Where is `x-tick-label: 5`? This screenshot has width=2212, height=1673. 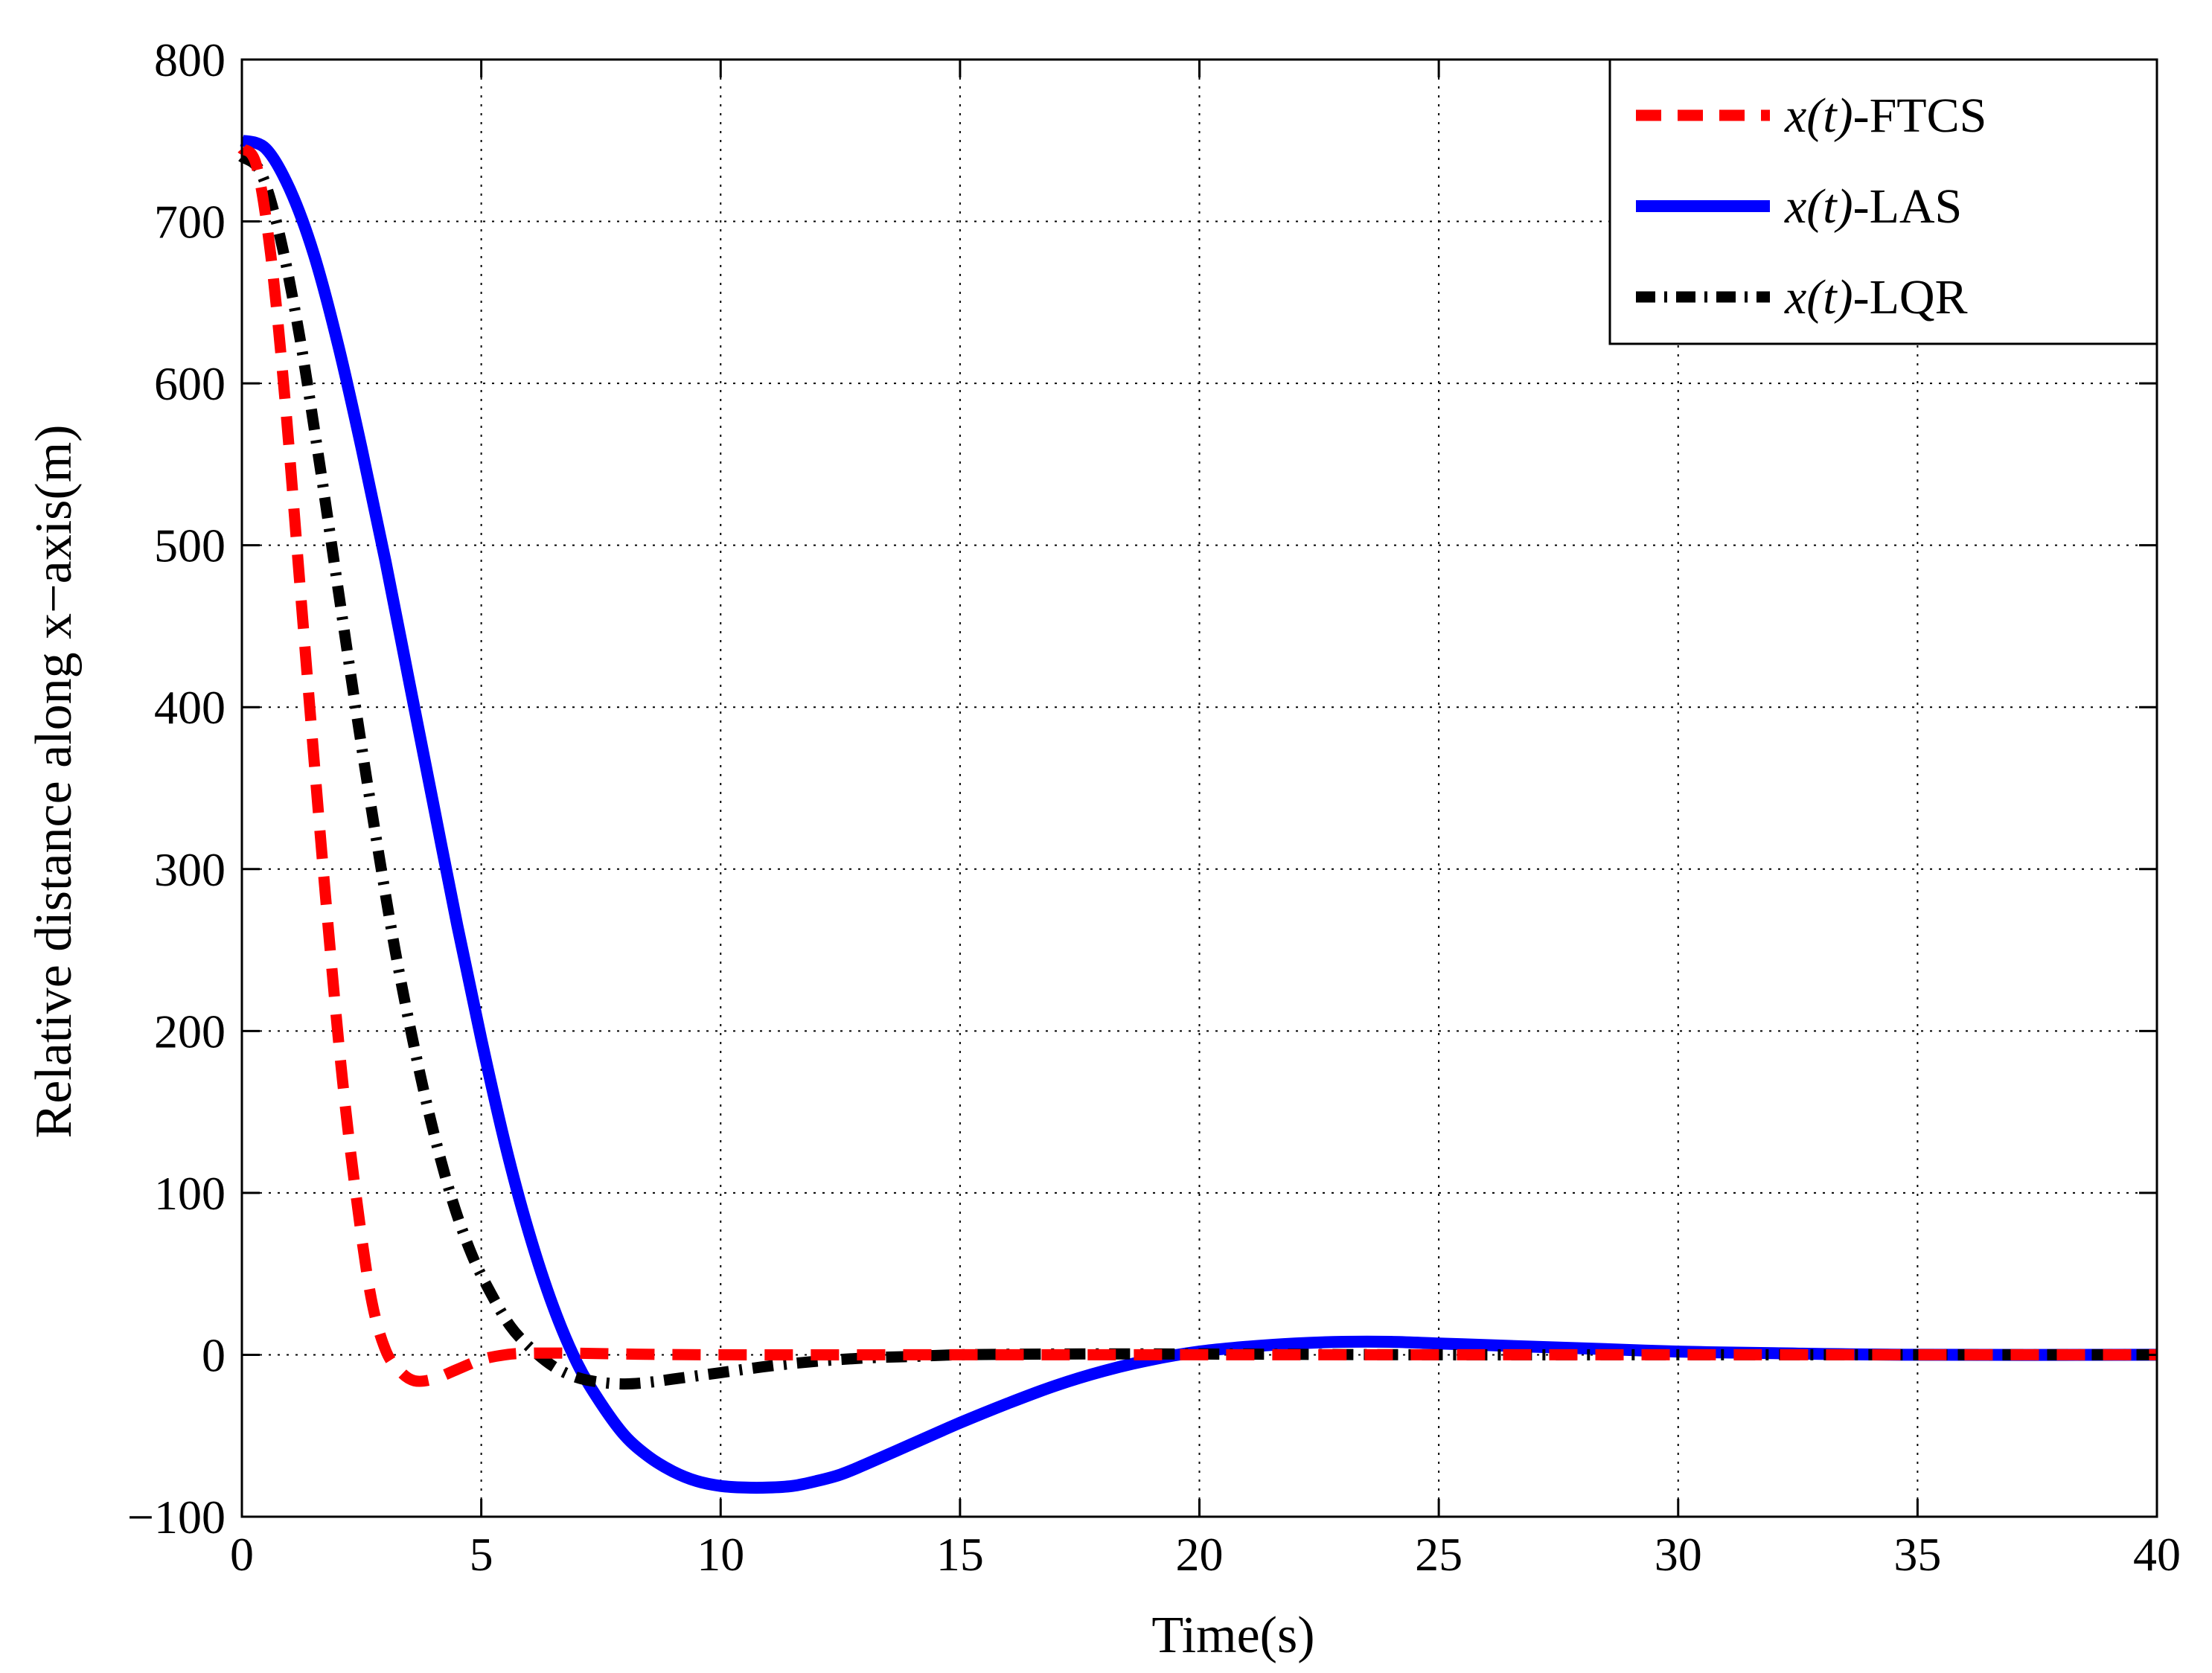
x-tick-label: 5 is located at coordinates (482, 1554).